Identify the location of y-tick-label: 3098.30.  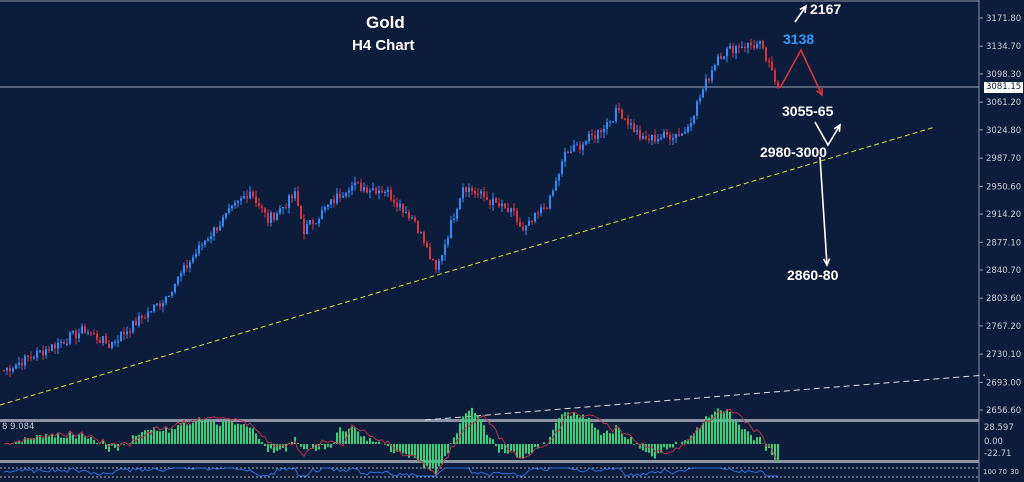
(1003, 75).